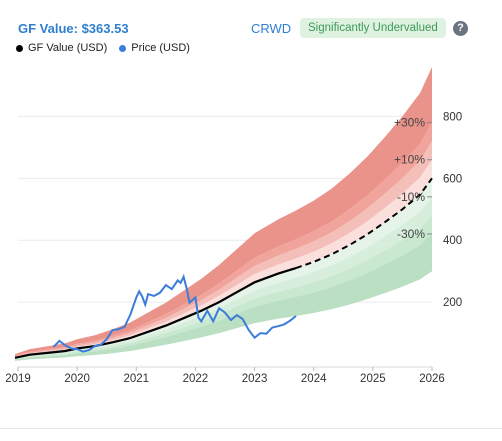  What do you see at coordinates (77, 379) in the screenshot?
I see `x-tick-label: 2020` at bounding box center [77, 379].